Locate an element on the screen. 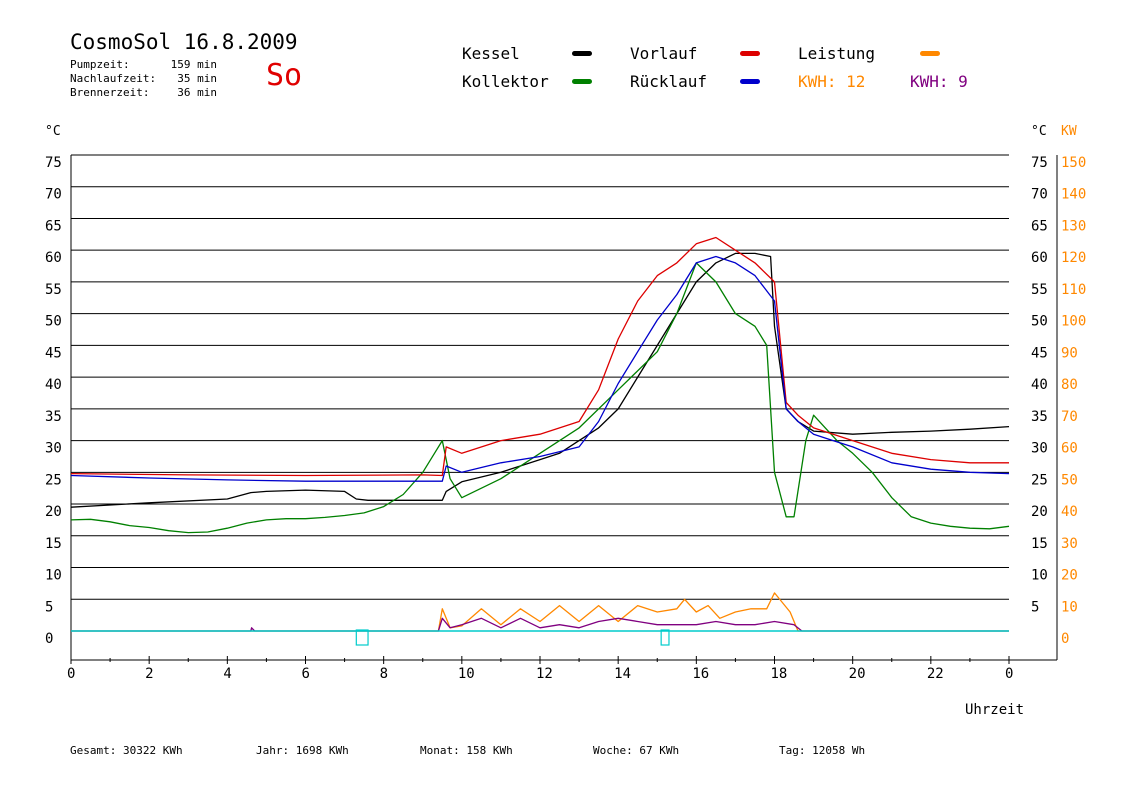  stat-brennerzeit-label: Brennerzeit: is located at coordinates (110, 92).